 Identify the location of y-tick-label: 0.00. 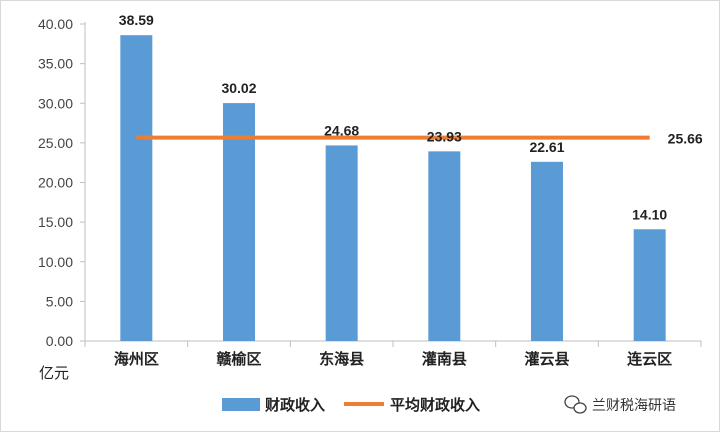
(59, 341).